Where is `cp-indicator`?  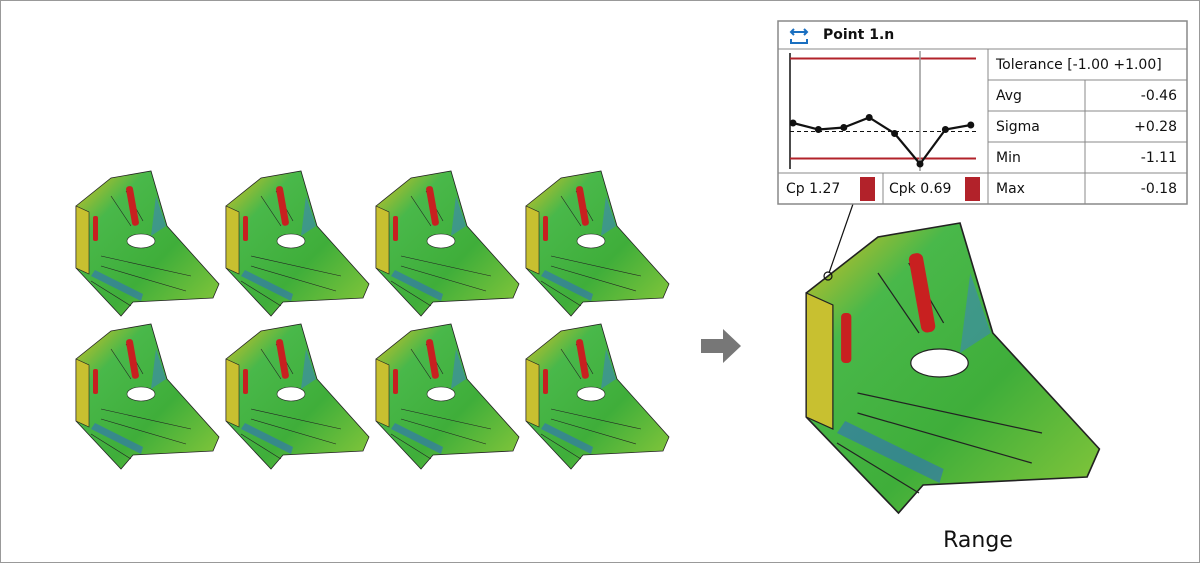 cp-indicator is located at coordinates (867, 189).